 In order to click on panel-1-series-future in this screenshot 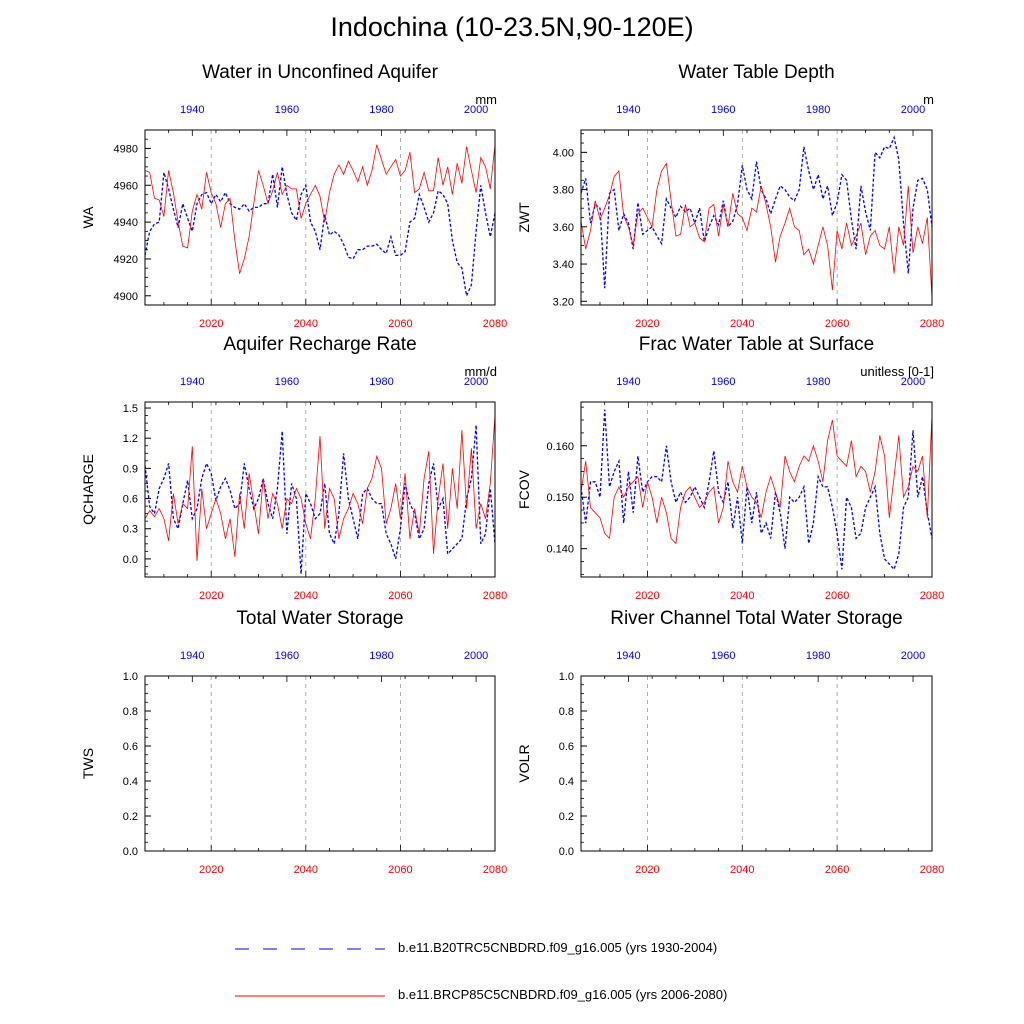, I will do `click(320, 209)`.